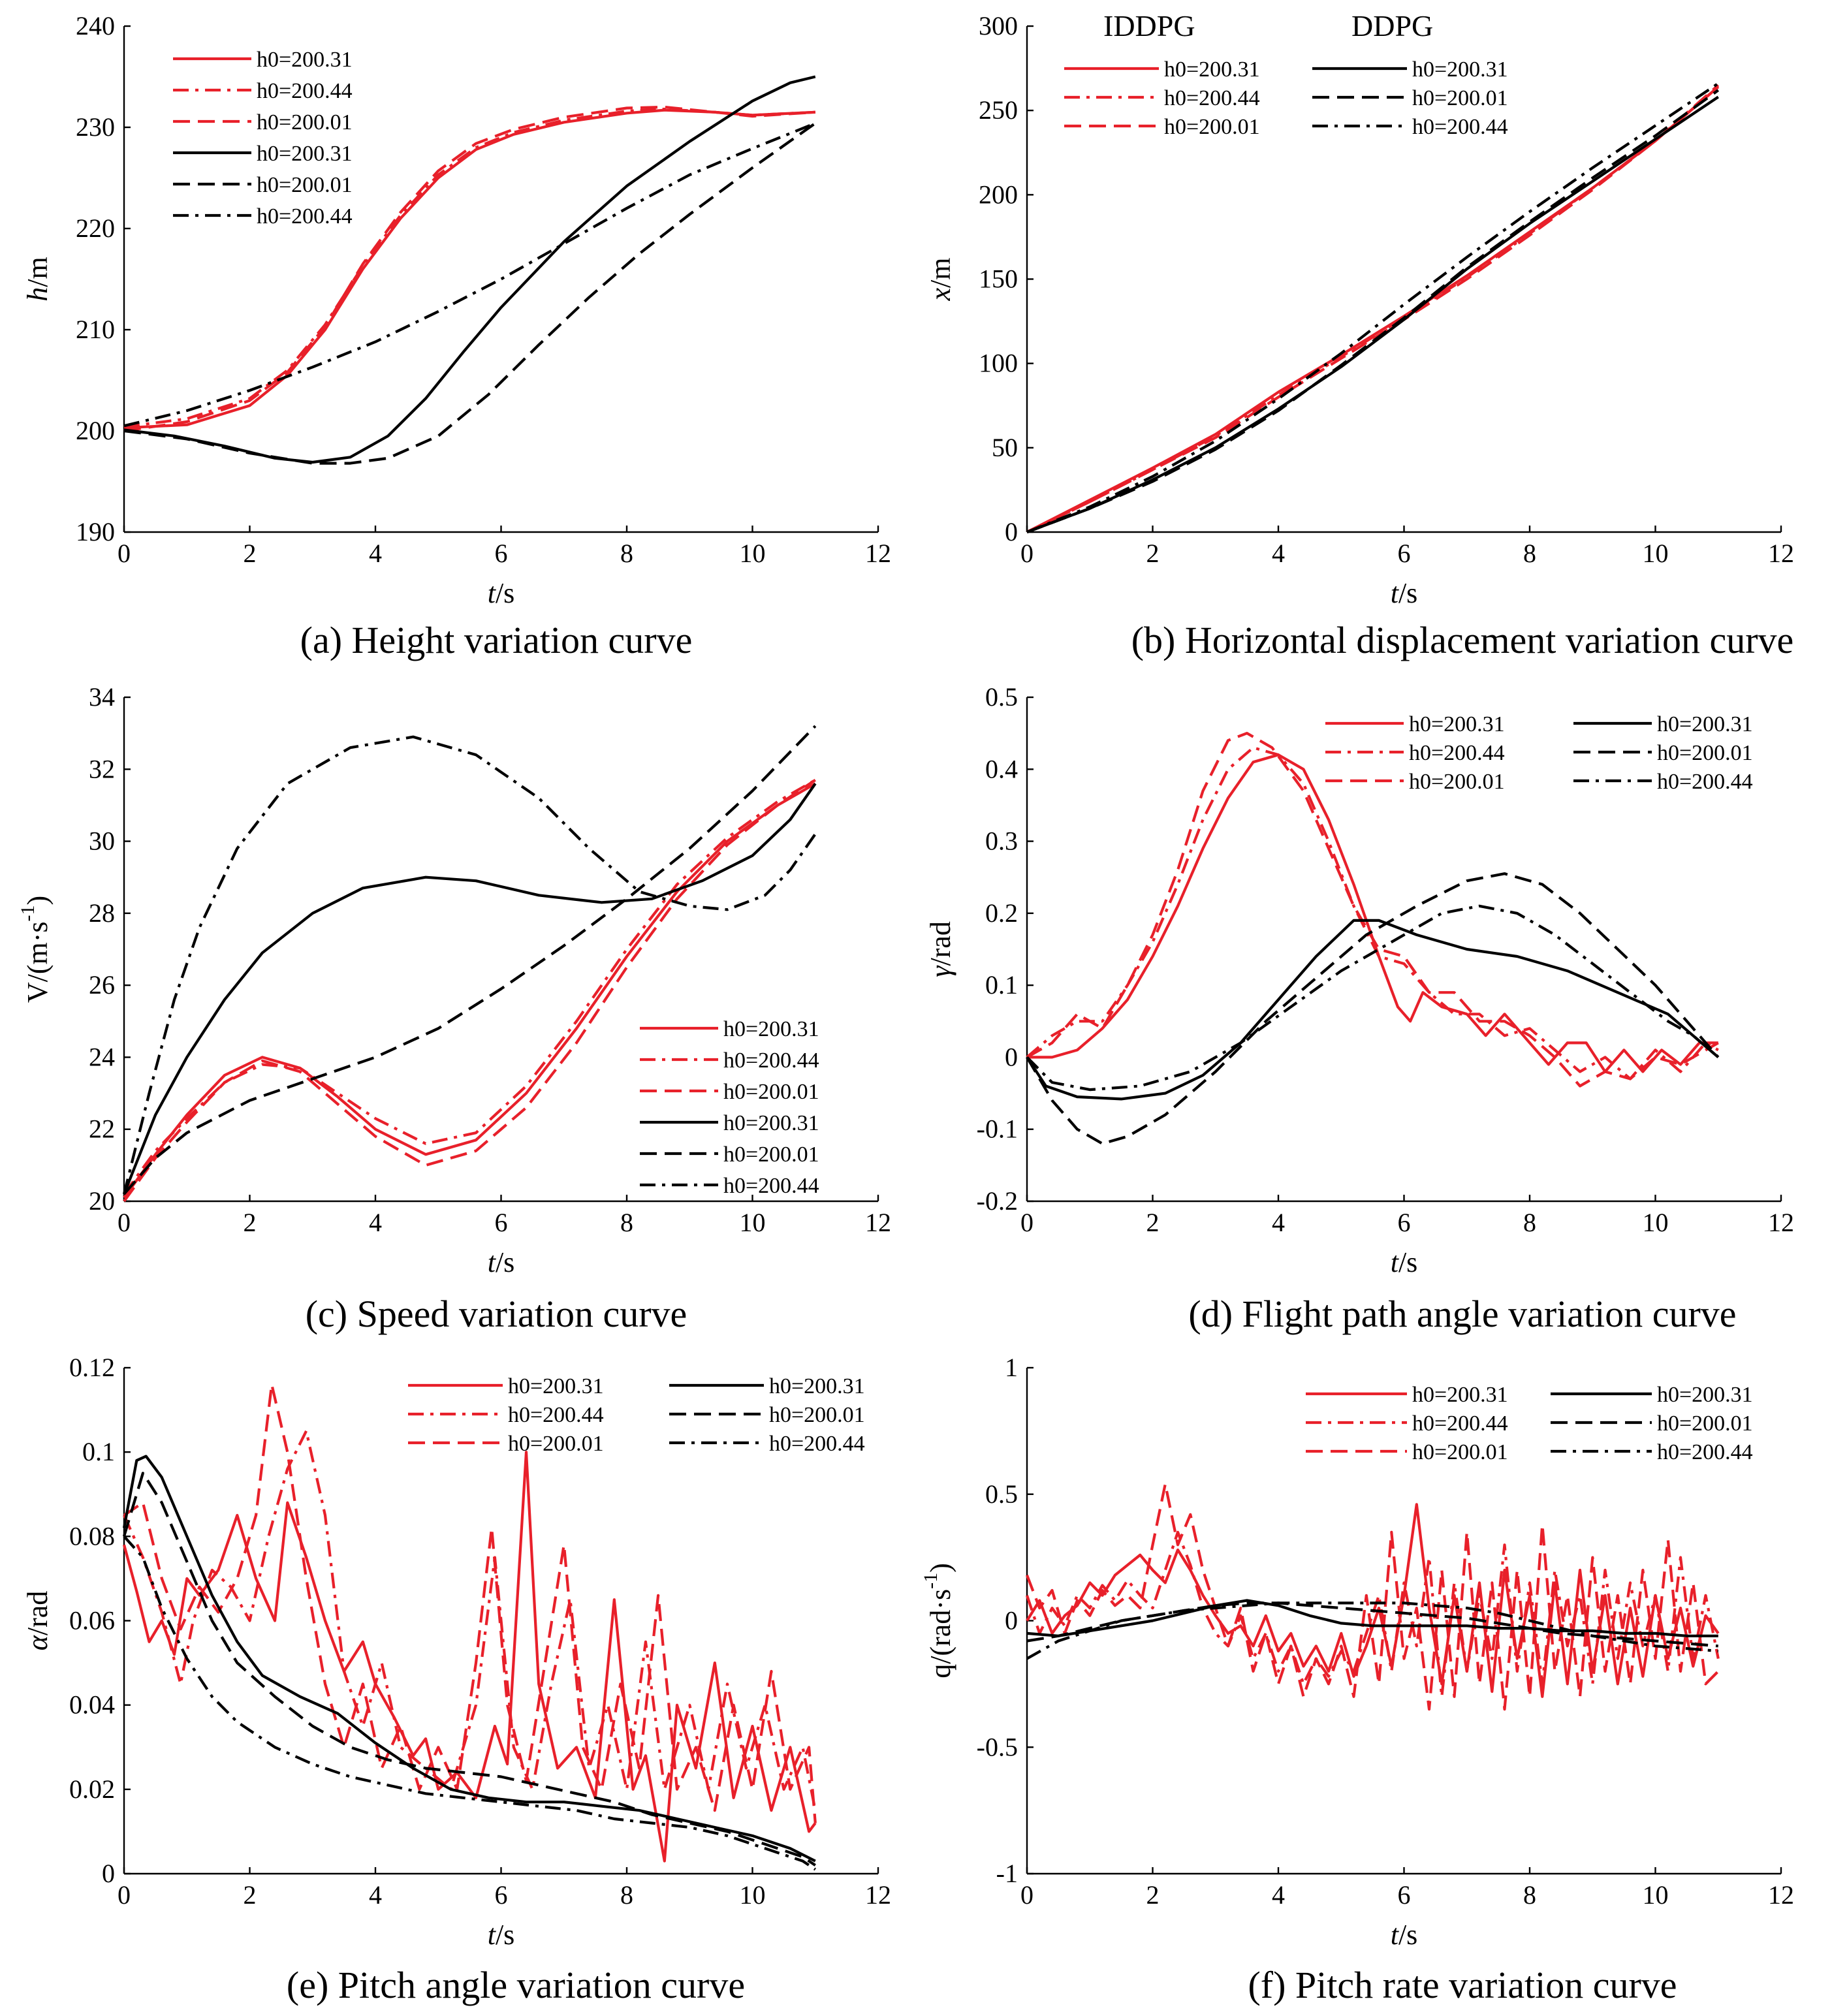 This screenshot has width=1847, height=2016. I want to click on y-tick-label: 0.04, so click(92, 1705).